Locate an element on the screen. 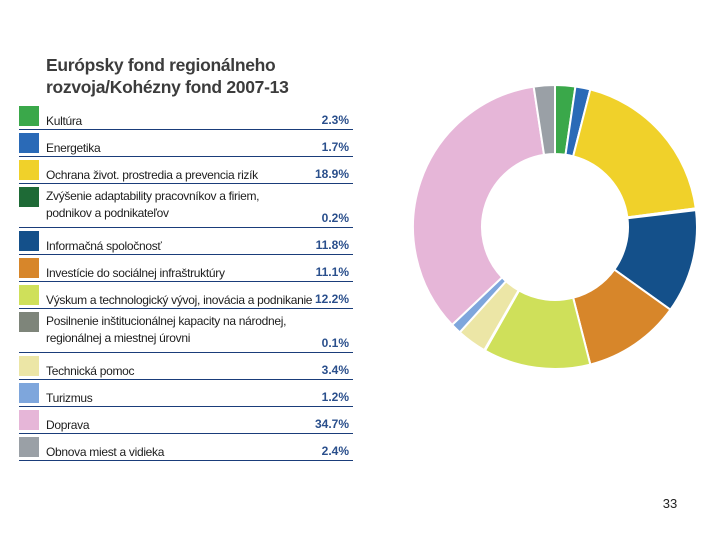  legend-item: Turizmus 1.2% is located at coordinates (186, 395).